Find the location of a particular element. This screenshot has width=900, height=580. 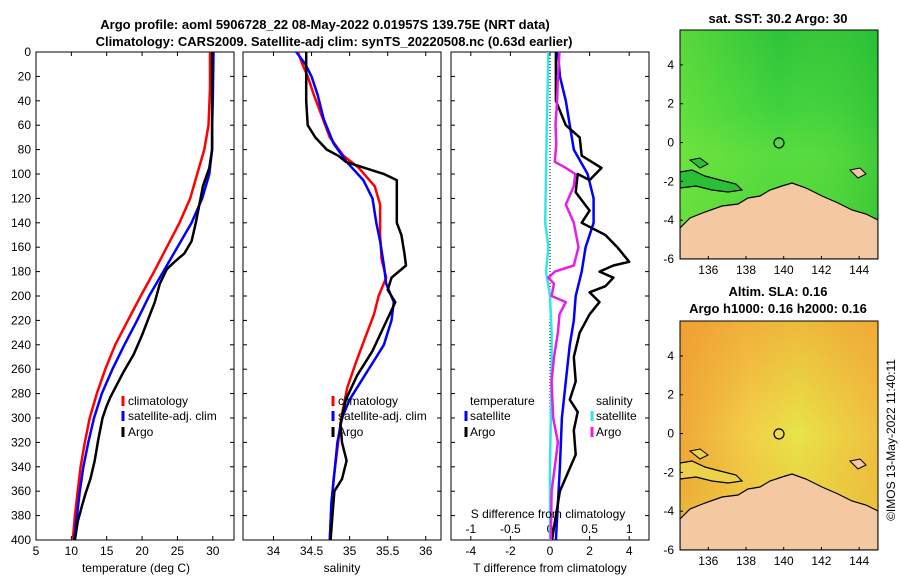

depth-tick-label: 200 is located at coordinates (21, 296).